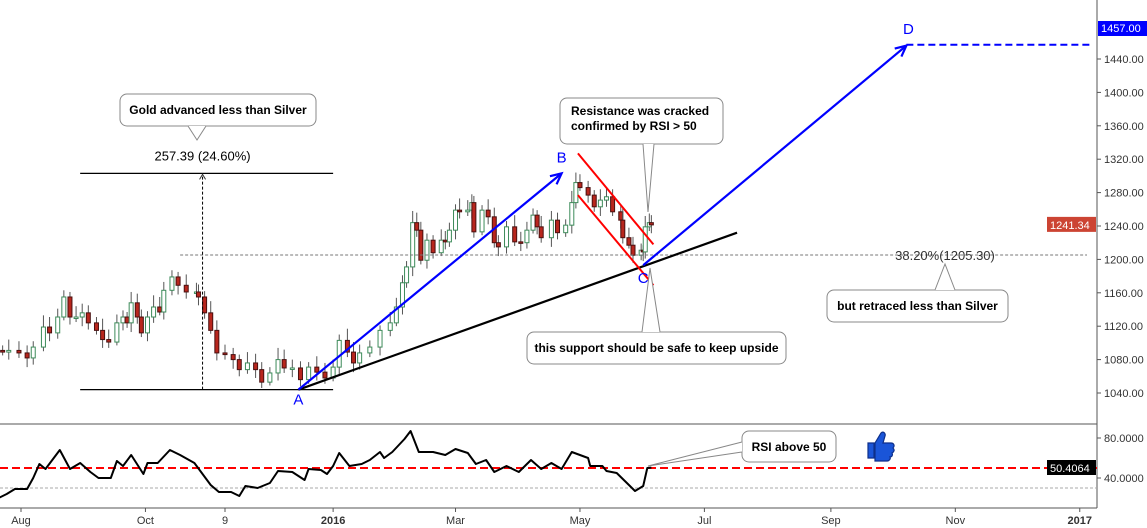  I want to click on time-tick-label: Aug, so click(21, 521).